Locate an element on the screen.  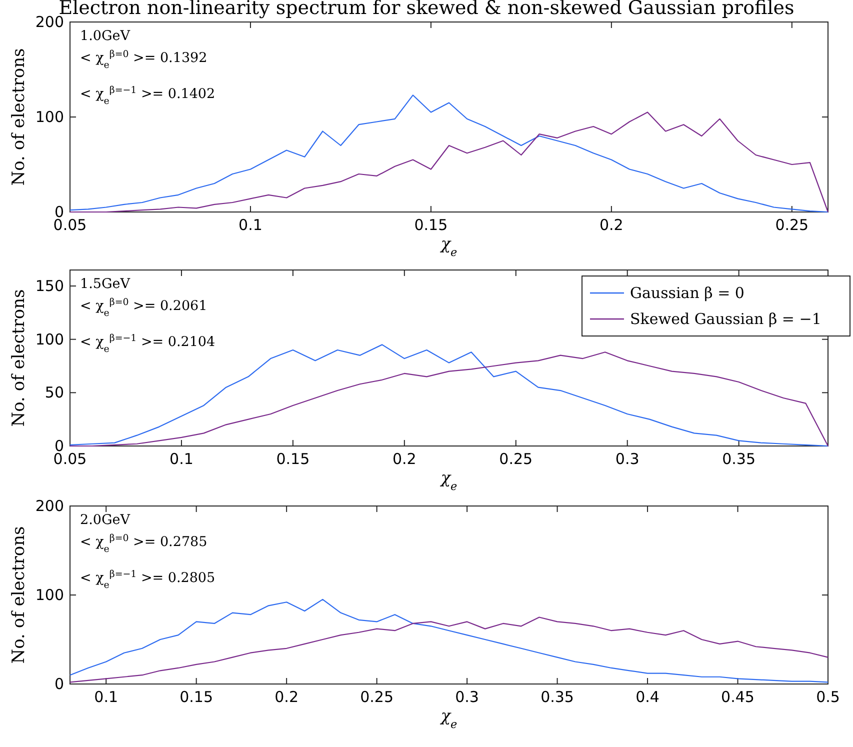
annotation: < χ$_{e}$$^{β=0}$ >= 0.2061 is located at coordinates (144, 307).